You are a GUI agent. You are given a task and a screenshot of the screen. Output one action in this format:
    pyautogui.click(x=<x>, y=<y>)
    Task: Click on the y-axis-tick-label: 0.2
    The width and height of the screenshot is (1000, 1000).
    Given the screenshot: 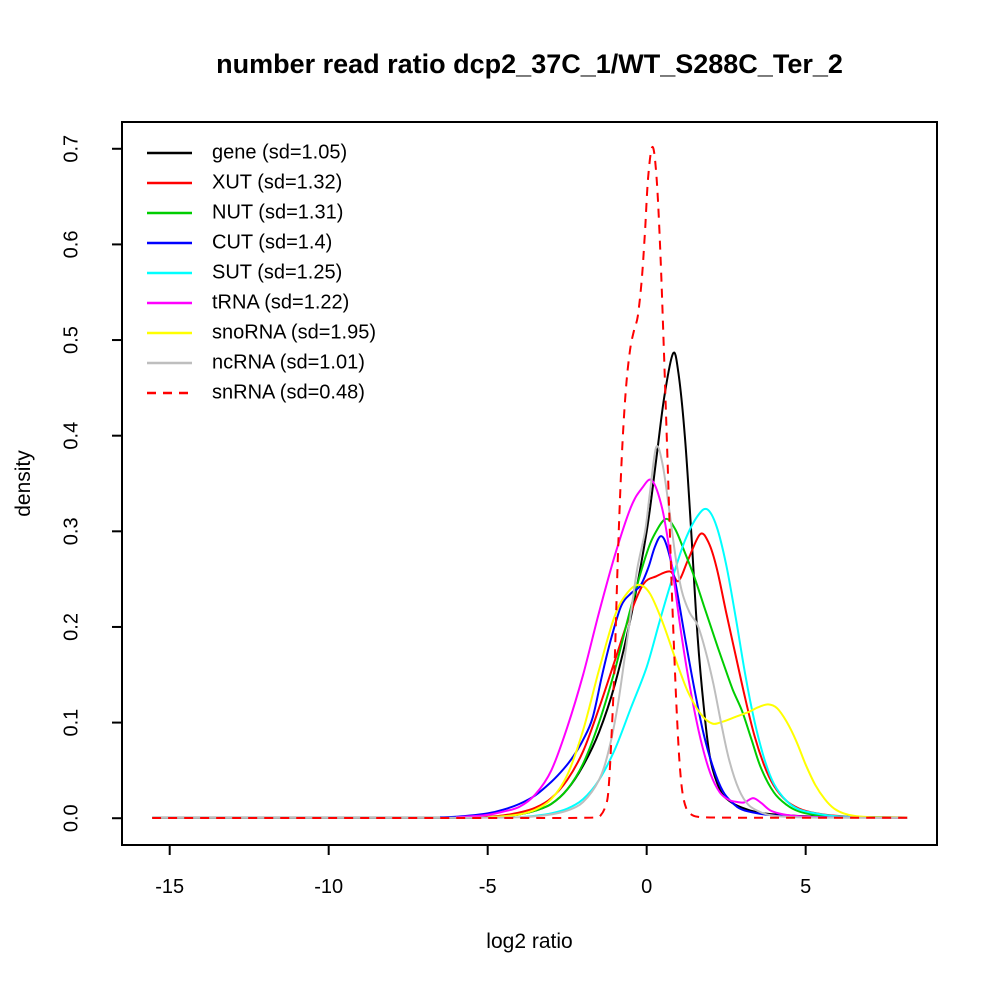 What is the action you would take?
    pyautogui.click(x=71, y=627)
    